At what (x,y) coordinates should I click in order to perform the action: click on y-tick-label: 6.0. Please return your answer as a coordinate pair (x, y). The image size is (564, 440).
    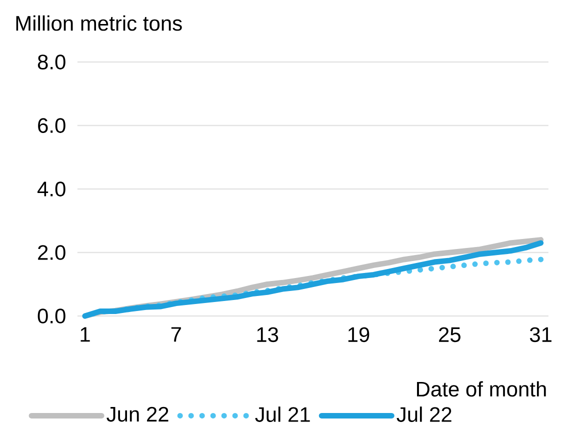
    Looking at the image, I should click on (52, 125).